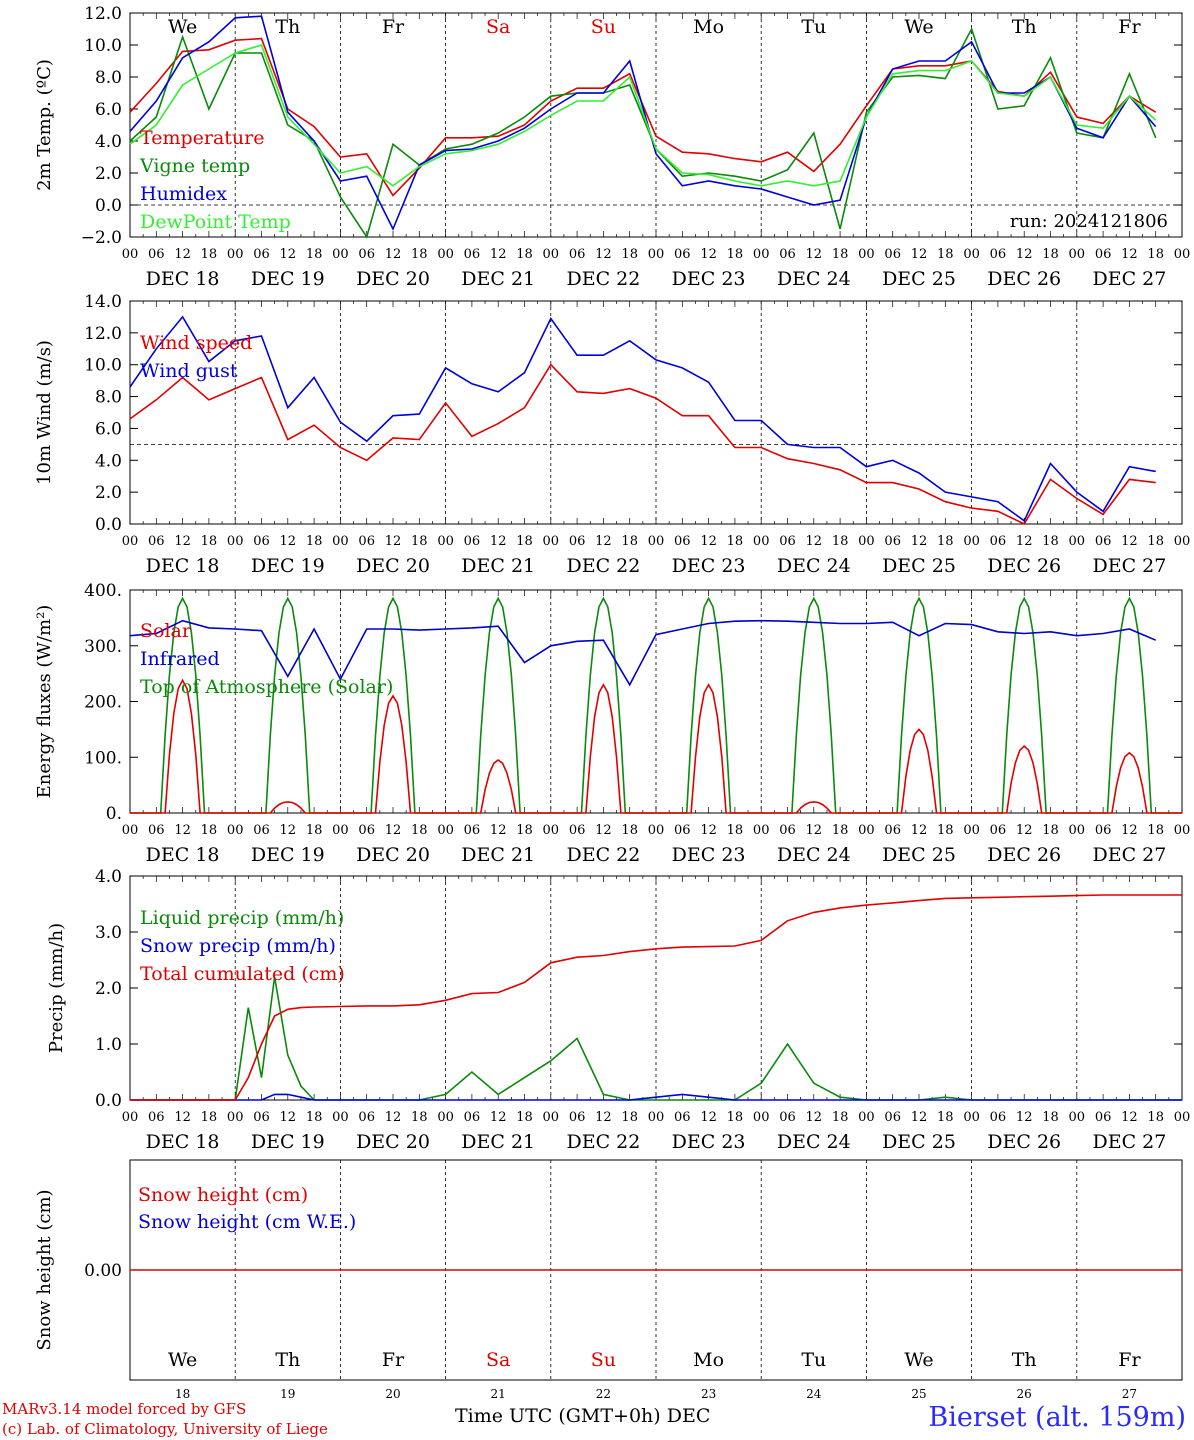 This screenshot has height=1440, width=1194. Describe the element at coordinates (1089, 221) in the screenshot. I see `run-annotation: run: 2024121806` at that location.